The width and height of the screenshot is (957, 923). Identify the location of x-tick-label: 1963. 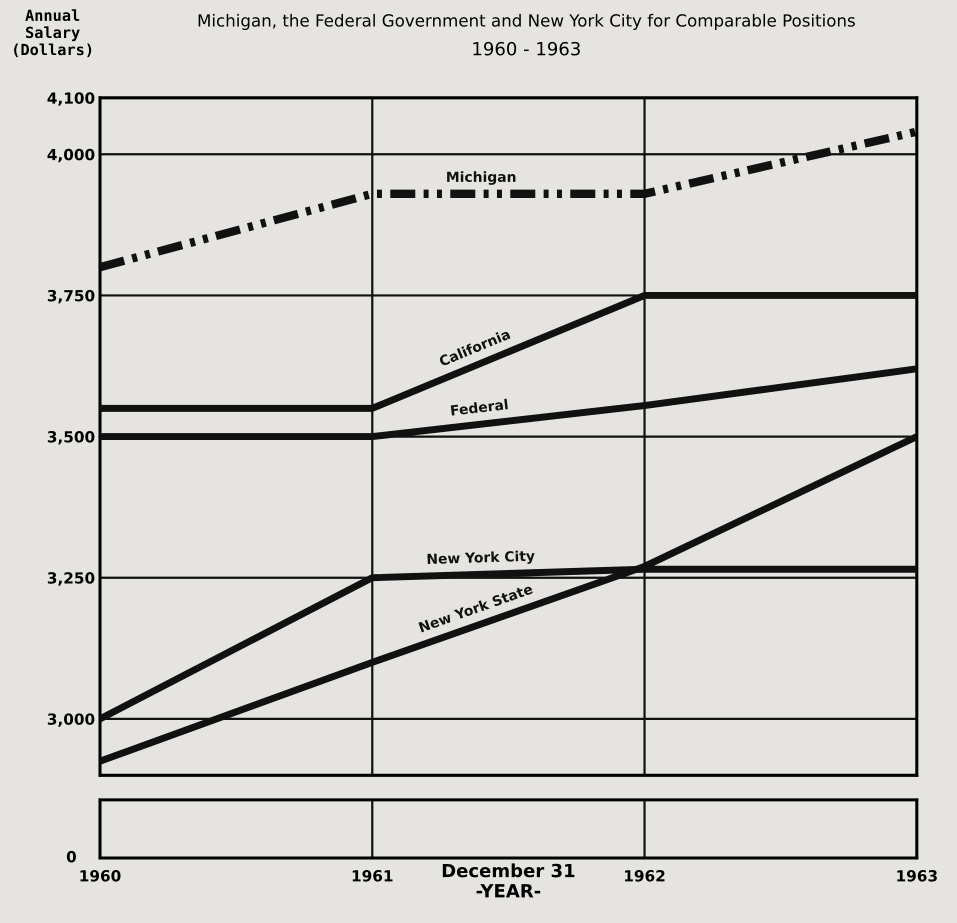
(917, 876).